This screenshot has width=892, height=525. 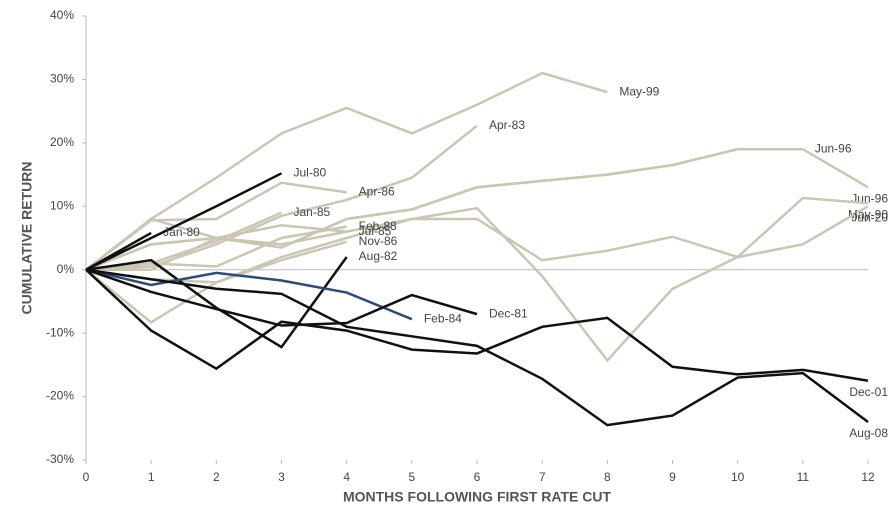 I want to click on x-tick-label: 3, so click(x=281, y=477).